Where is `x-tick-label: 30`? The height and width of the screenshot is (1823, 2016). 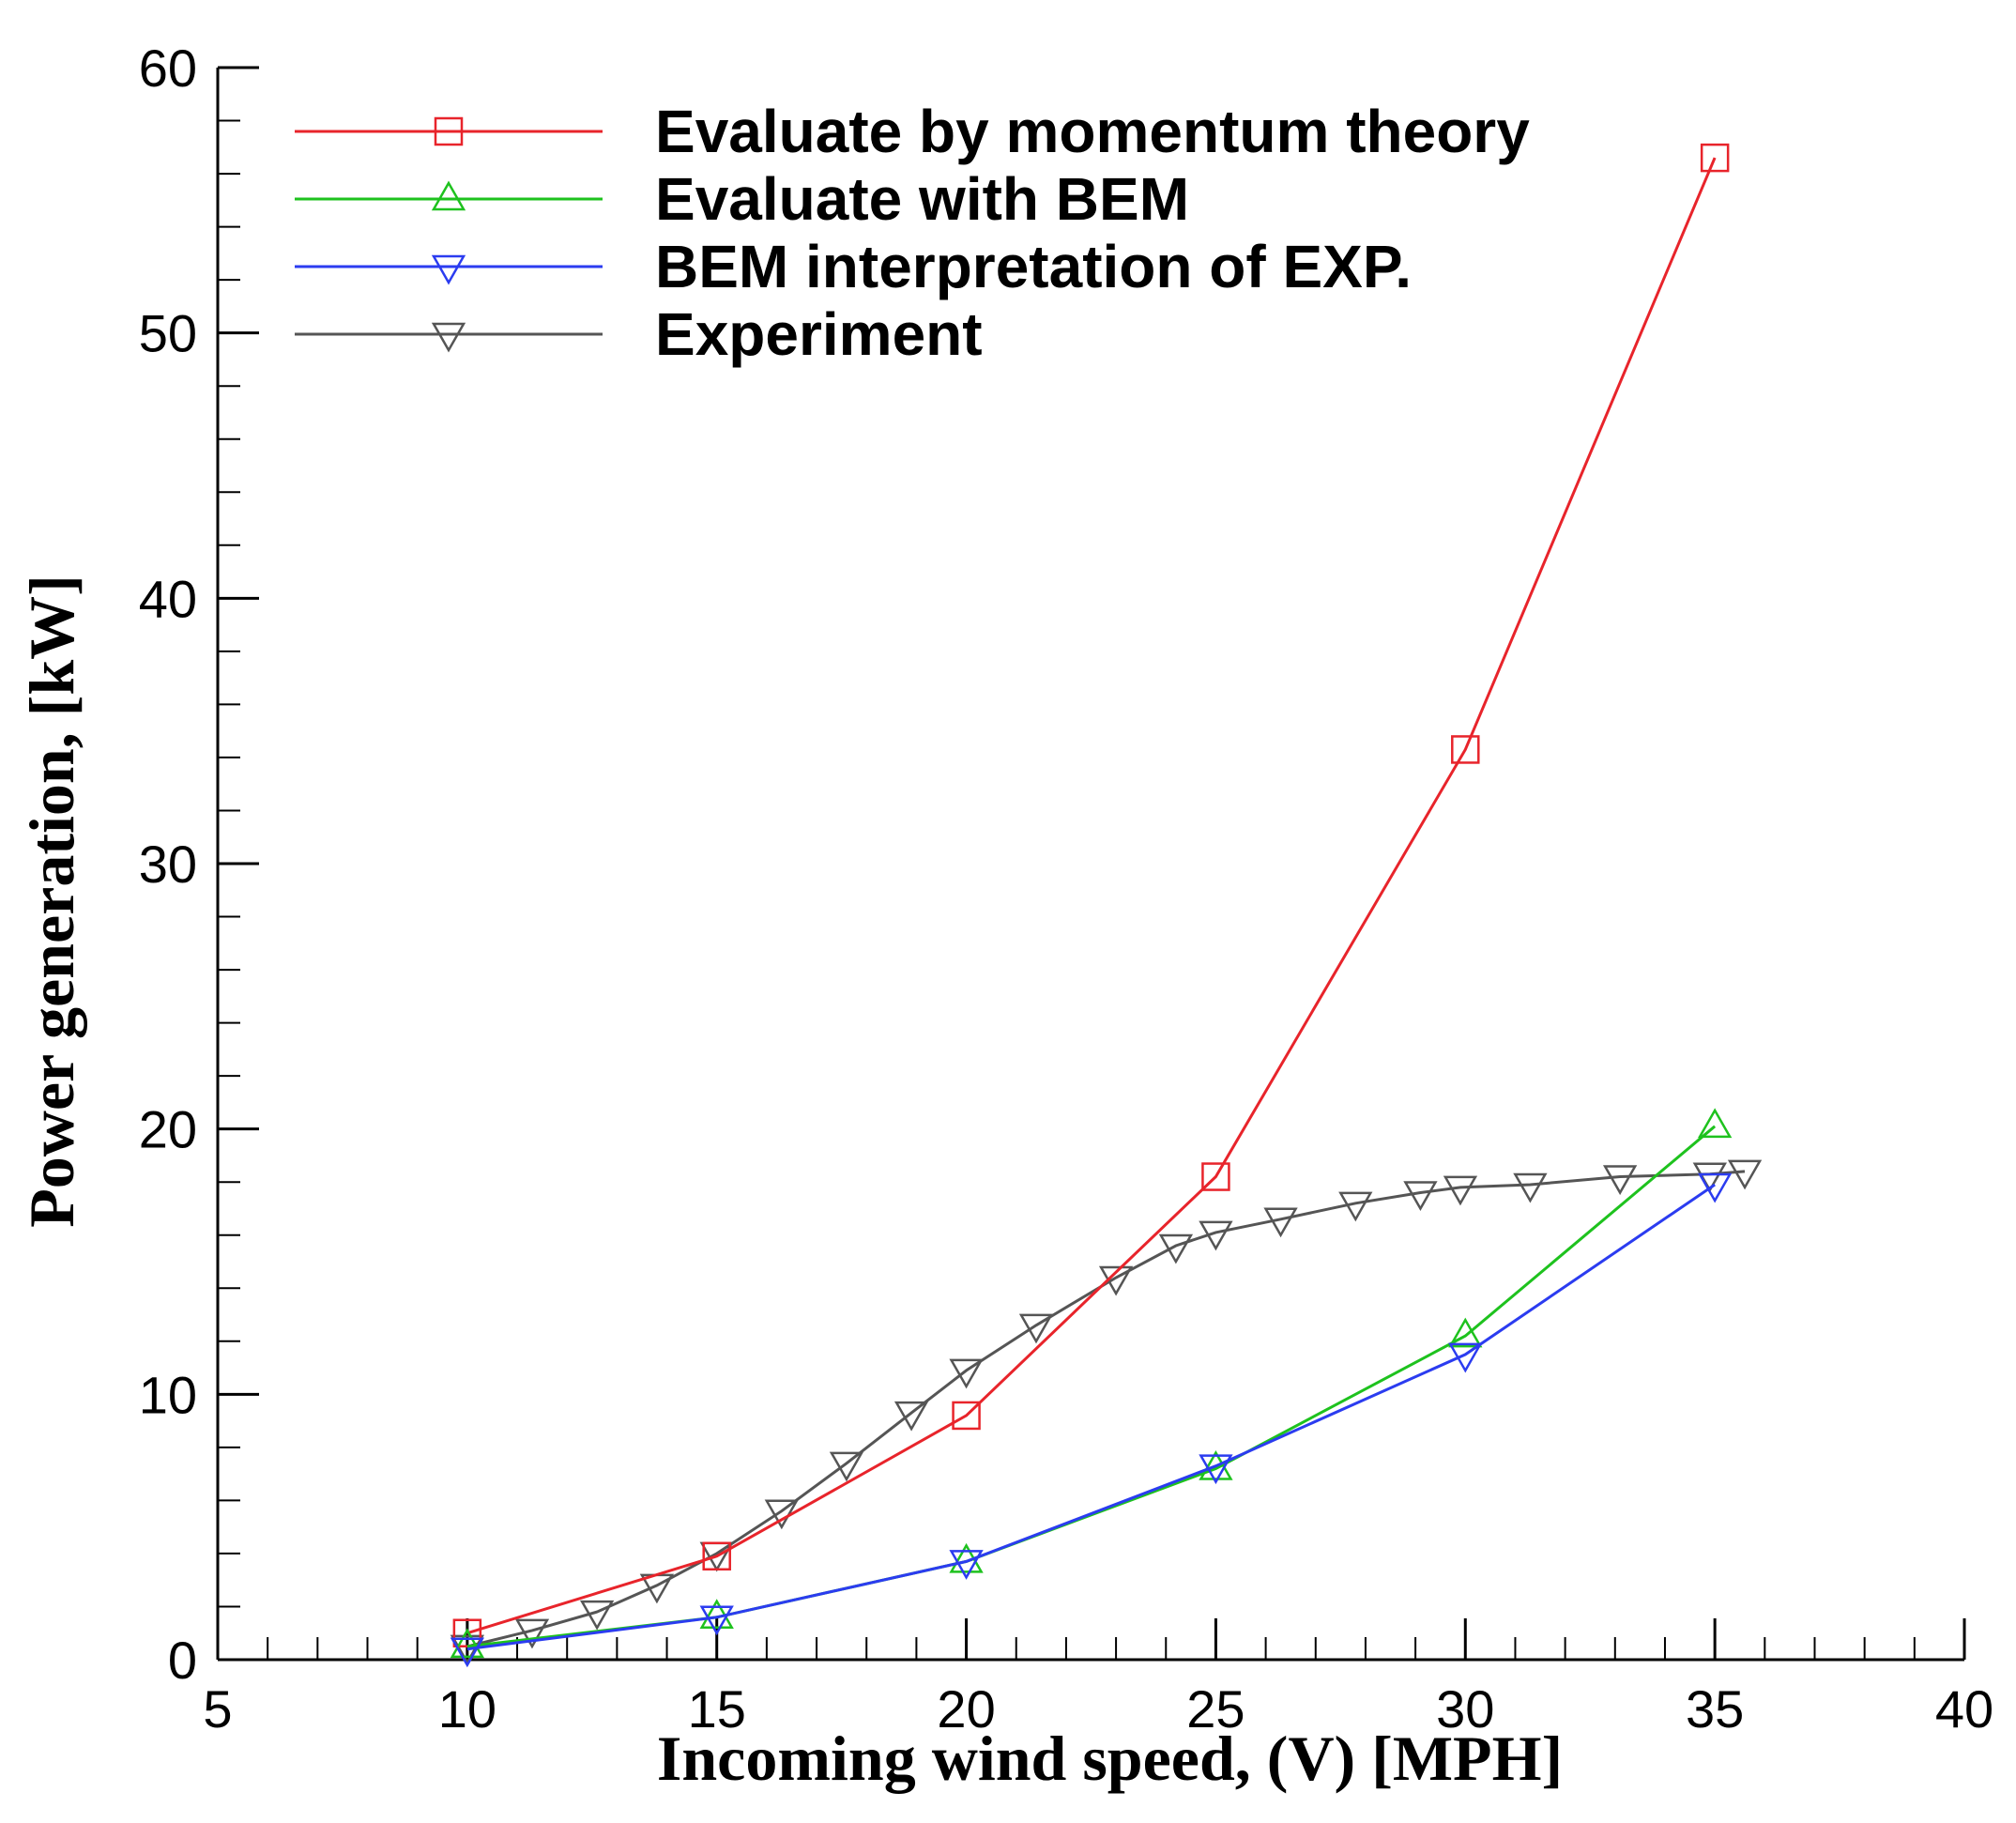 x-tick-label: 30 is located at coordinates (1465, 1709).